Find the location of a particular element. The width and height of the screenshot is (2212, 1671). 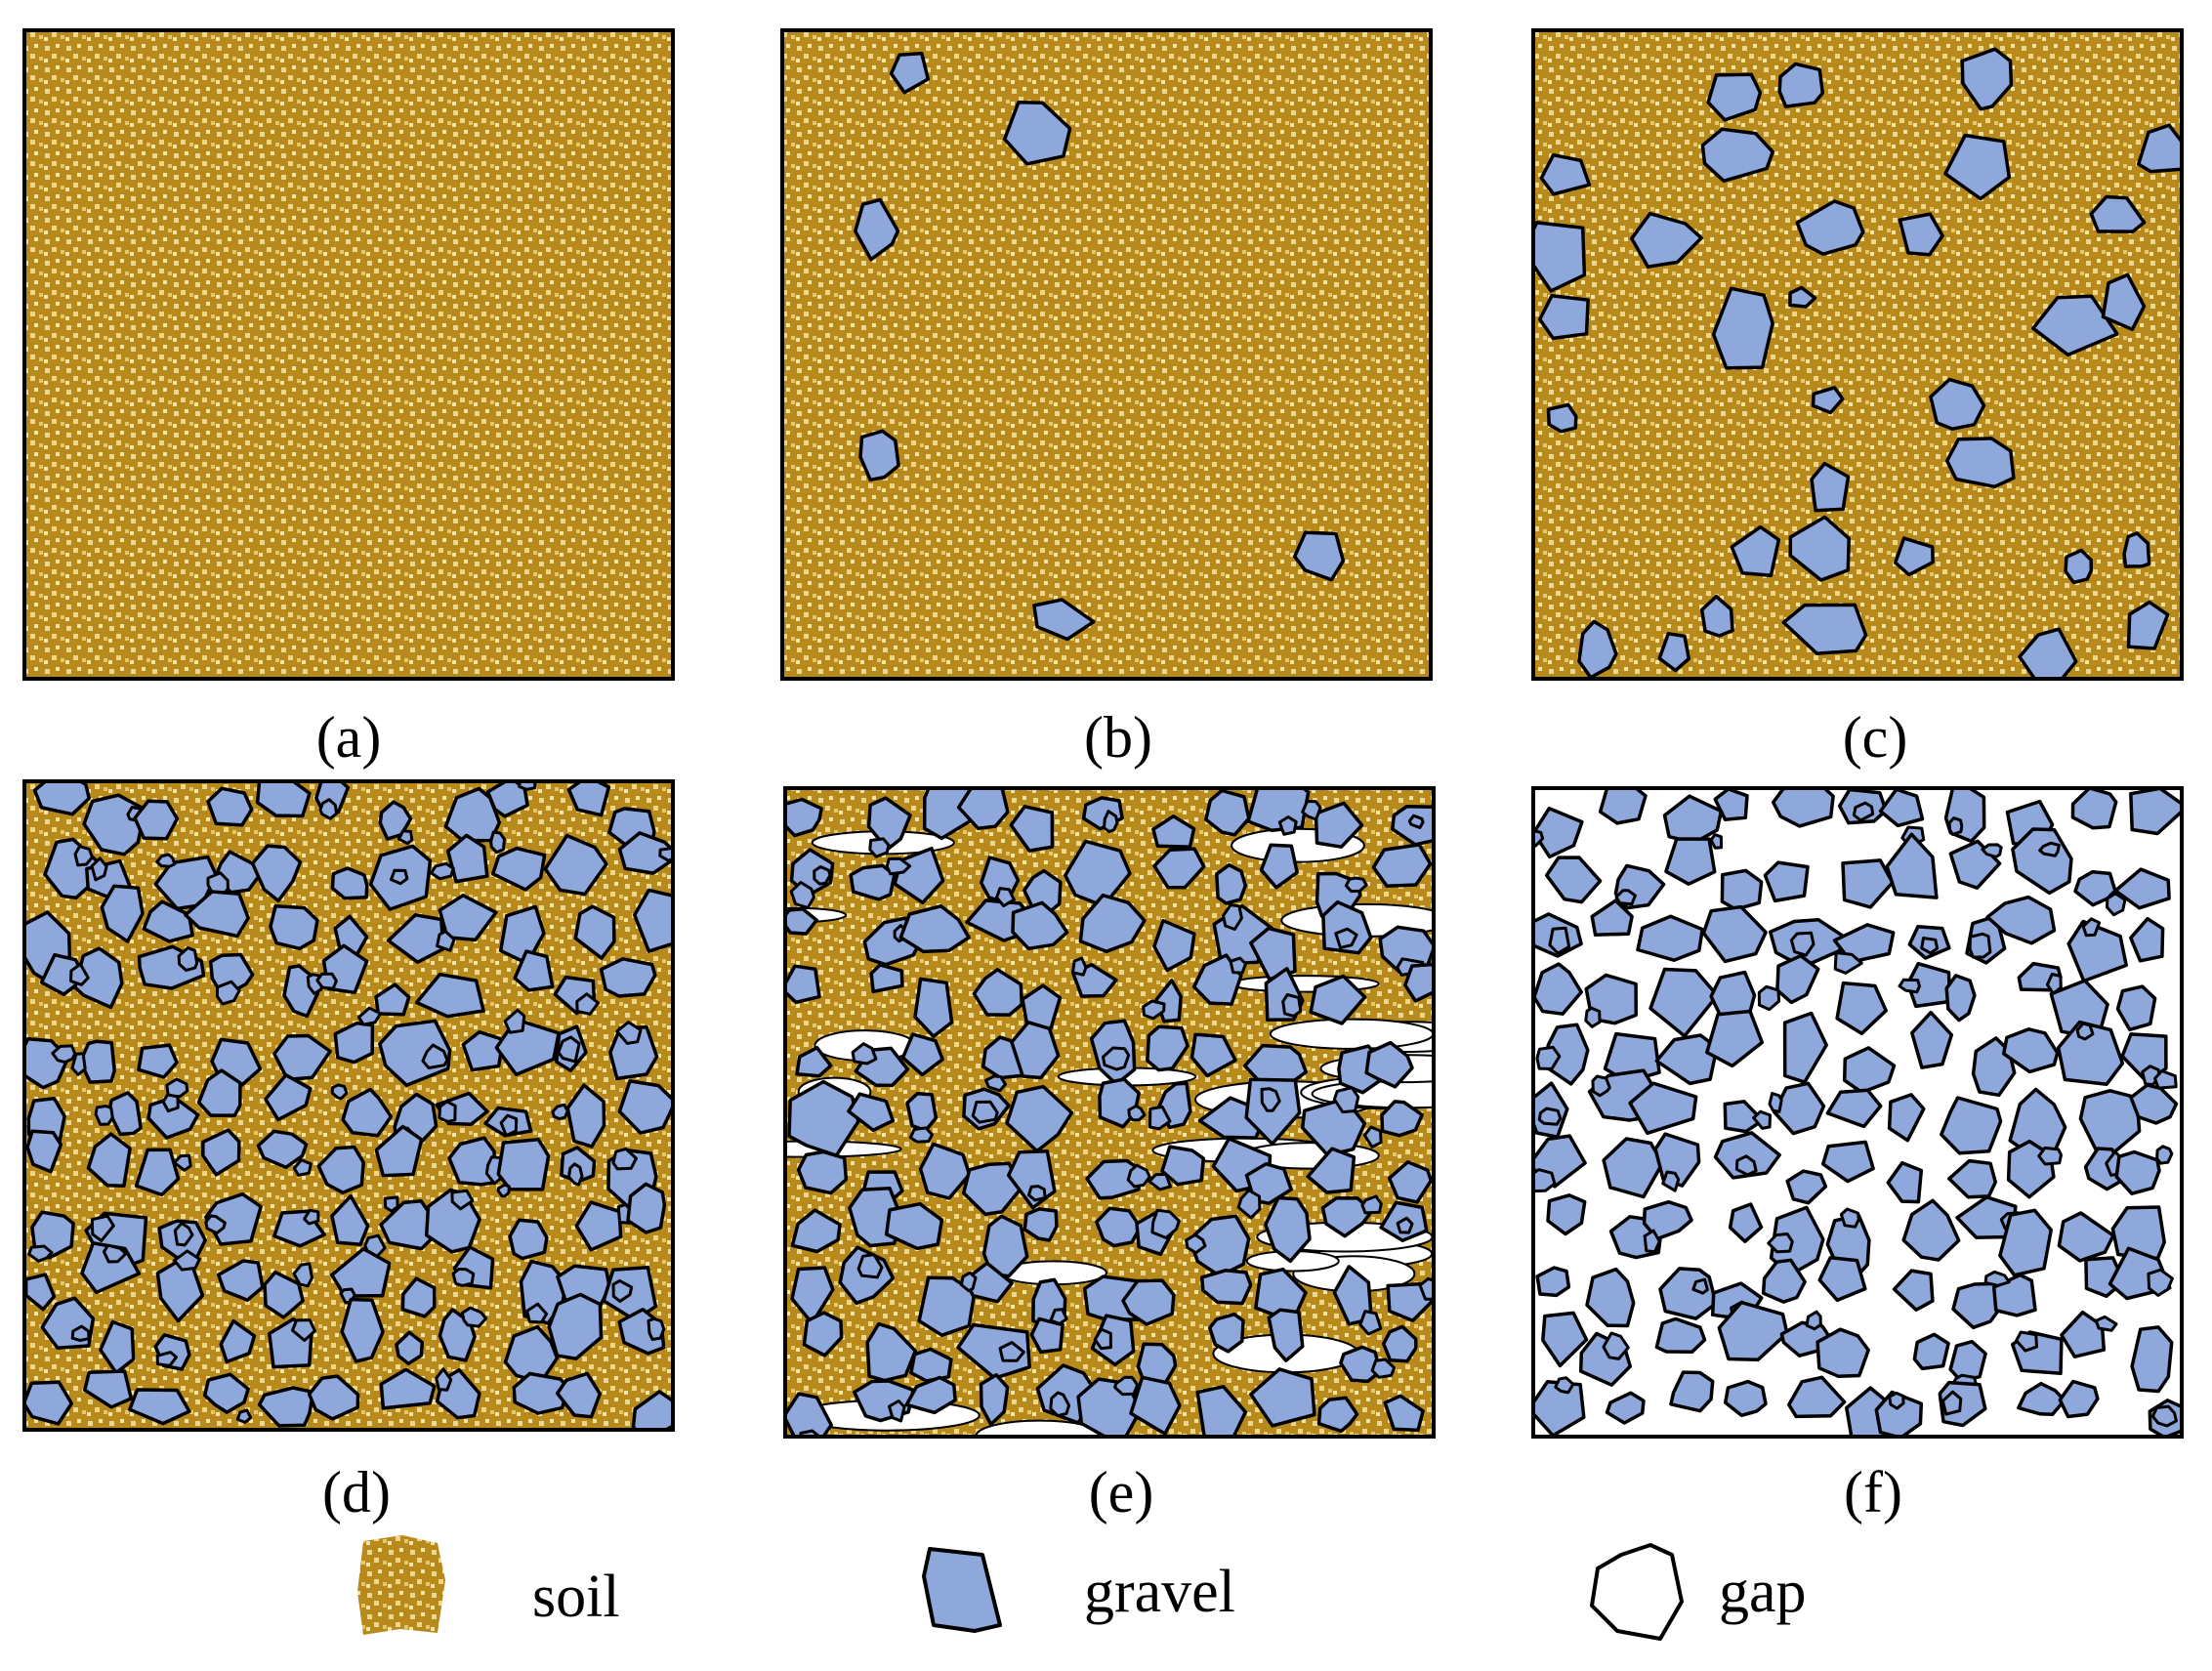

panel-a-label: (a) is located at coordinates (349, 737).